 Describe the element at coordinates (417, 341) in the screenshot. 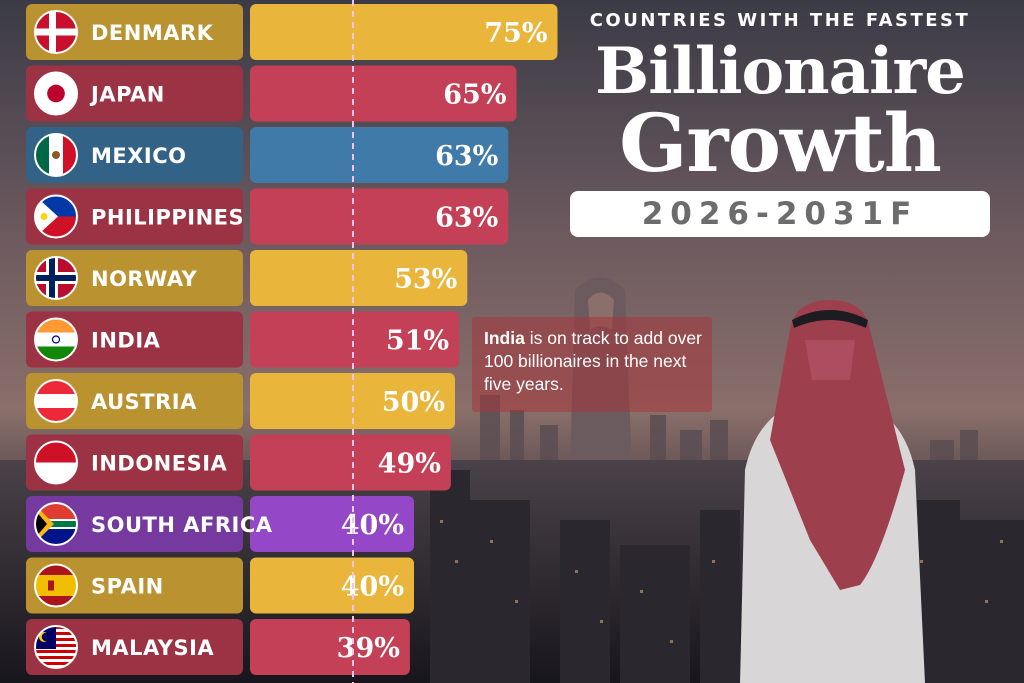

I see `value-label: 51%` at that location.